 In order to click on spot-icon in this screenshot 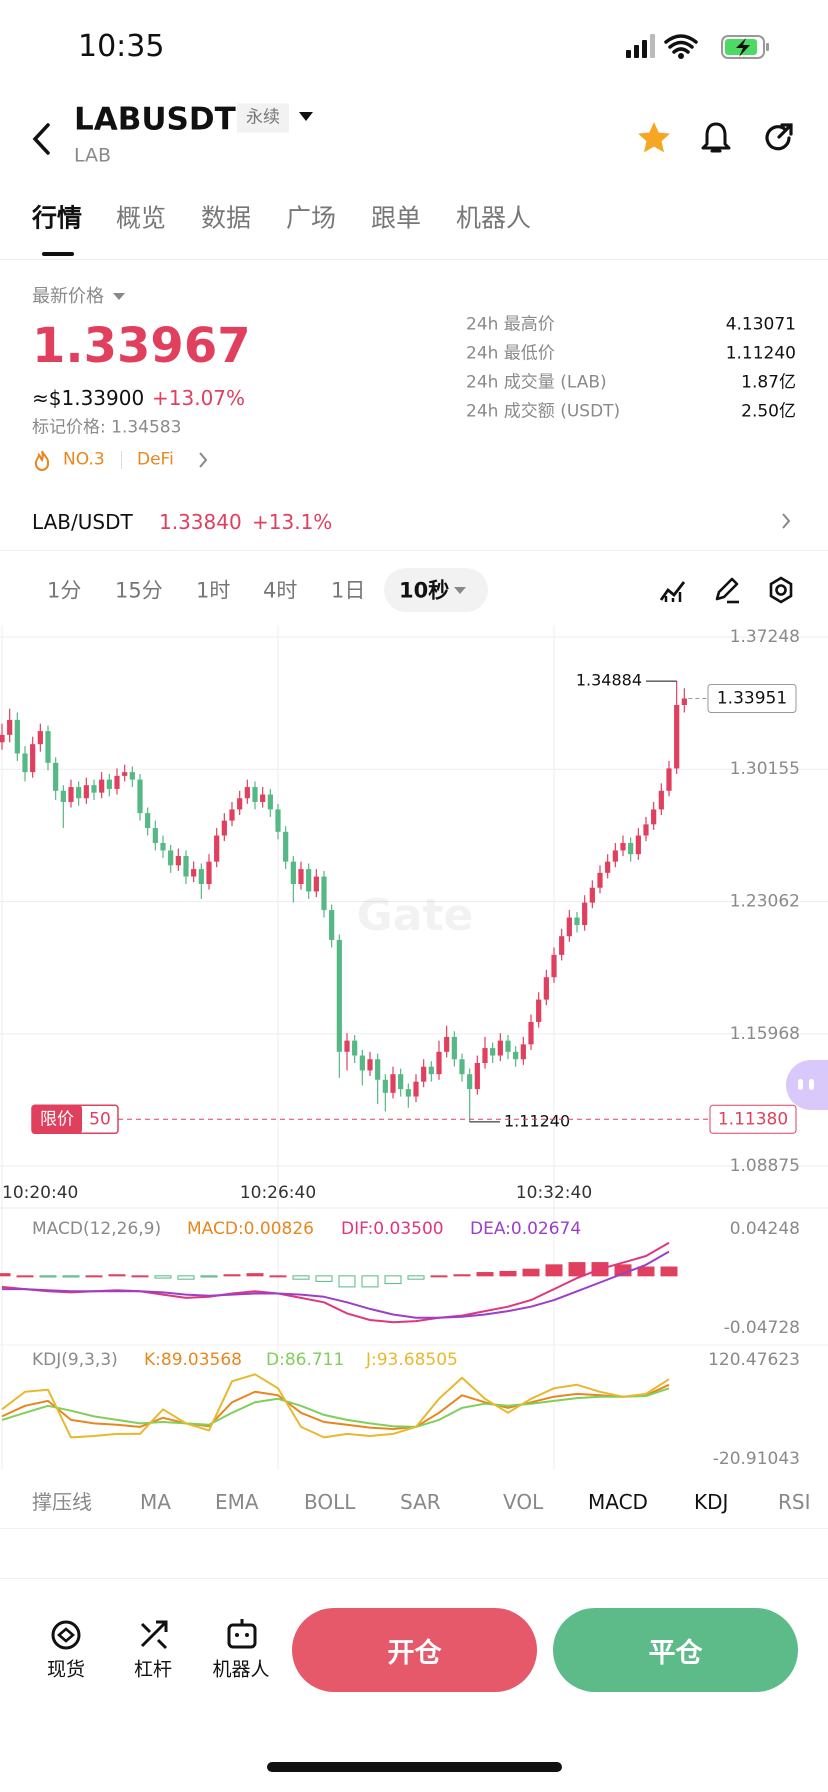, I will do `click(66, 1635)`.